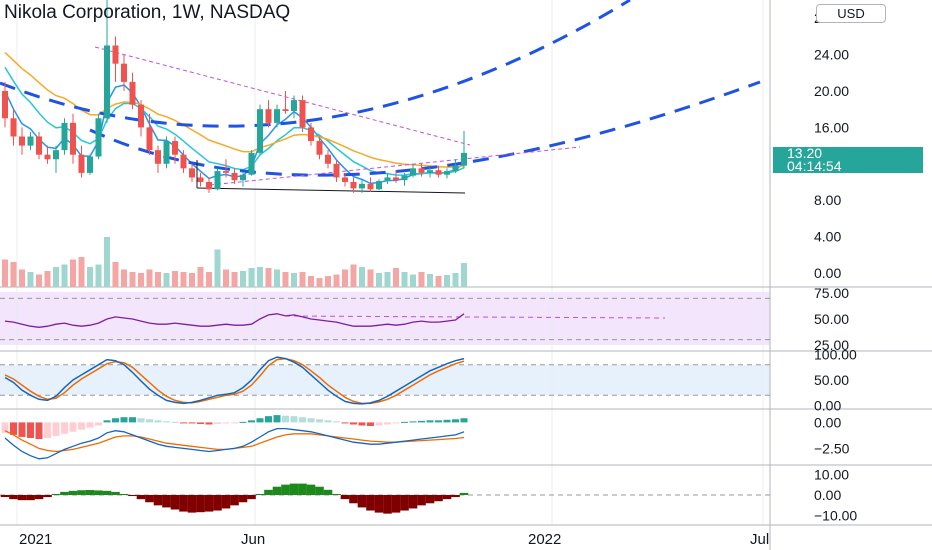 This screenshot has height=550, width=932. I want to click on moving-averages, so click(234, 118).